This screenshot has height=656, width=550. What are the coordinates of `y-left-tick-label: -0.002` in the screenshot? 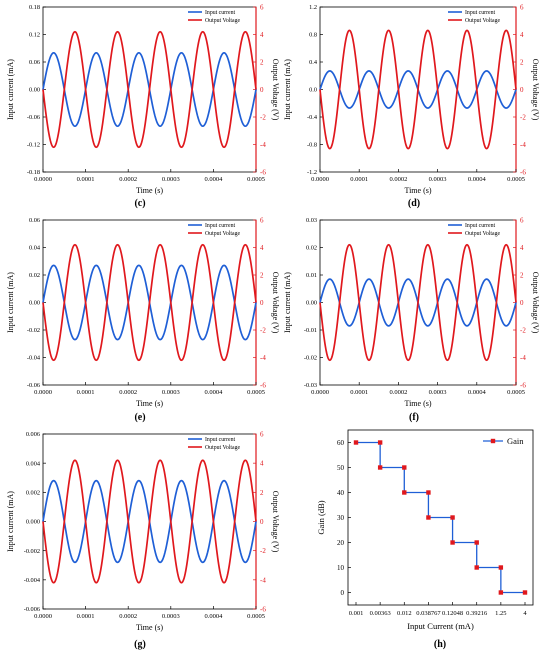 It's located at (32, 551).